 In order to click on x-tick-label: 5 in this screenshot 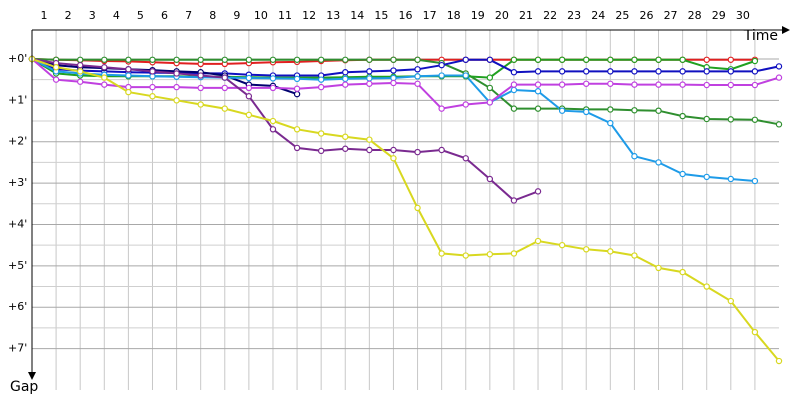, I will do `click(140, 15)`.